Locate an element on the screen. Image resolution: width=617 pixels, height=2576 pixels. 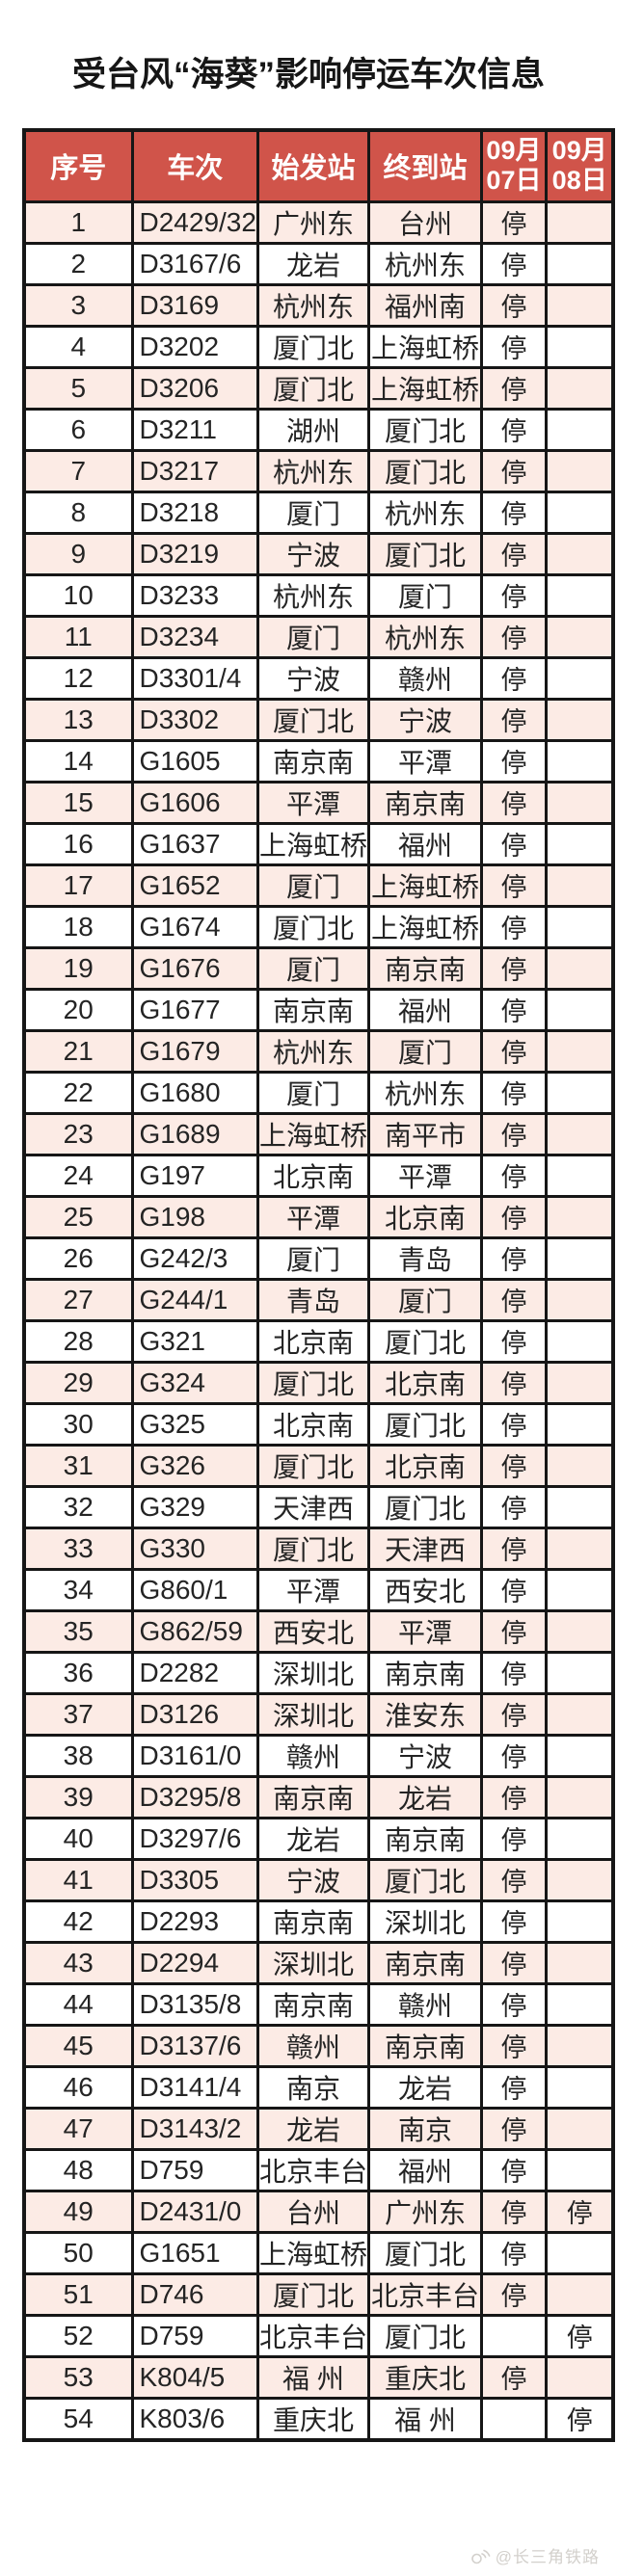
train-cell: D3217 is located at coordinates (194, 470).